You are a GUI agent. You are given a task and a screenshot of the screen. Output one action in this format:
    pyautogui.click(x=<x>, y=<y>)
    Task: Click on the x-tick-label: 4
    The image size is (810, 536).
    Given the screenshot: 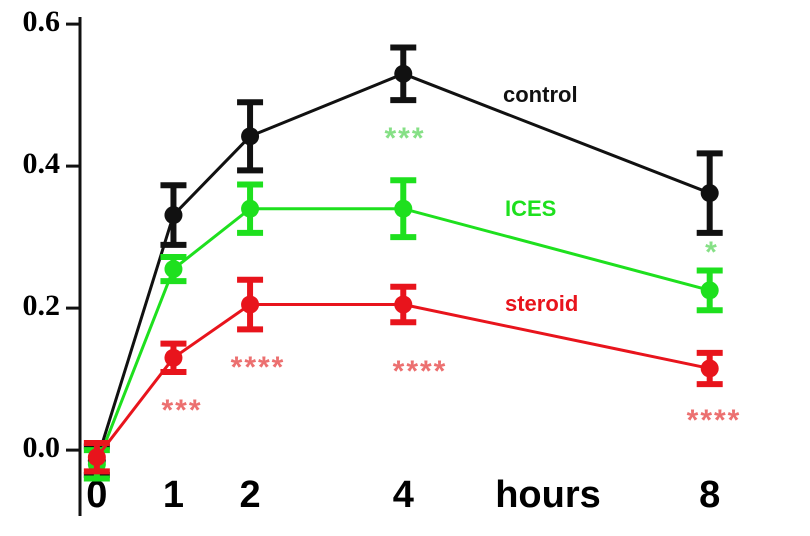 What is the action you would take?
    pyautogui.click(x=403, y=495)
    